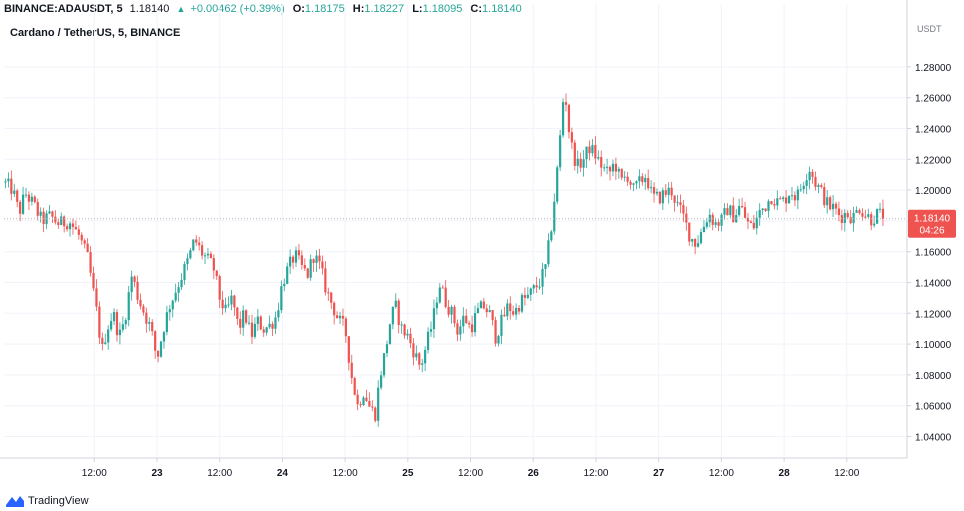 The width and height of the screenshot is (964, 511). What do you see at coordinates (933, 284) in the screenshot?
I see `y-tick-label: 1.14000` at bounding box center [933, 284].